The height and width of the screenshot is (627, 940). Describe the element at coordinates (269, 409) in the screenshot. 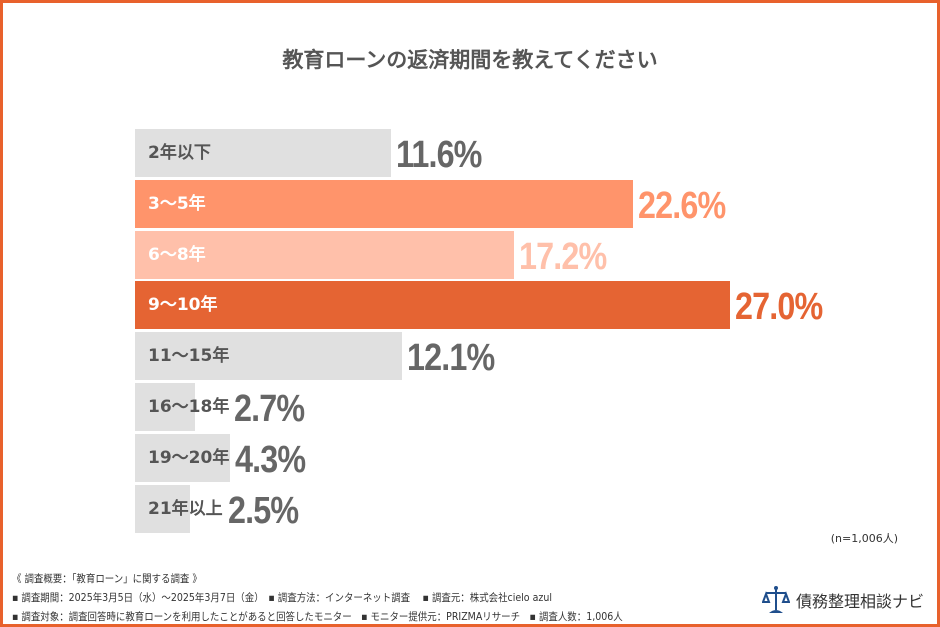

I see `value-label: 2.7%` at that location.